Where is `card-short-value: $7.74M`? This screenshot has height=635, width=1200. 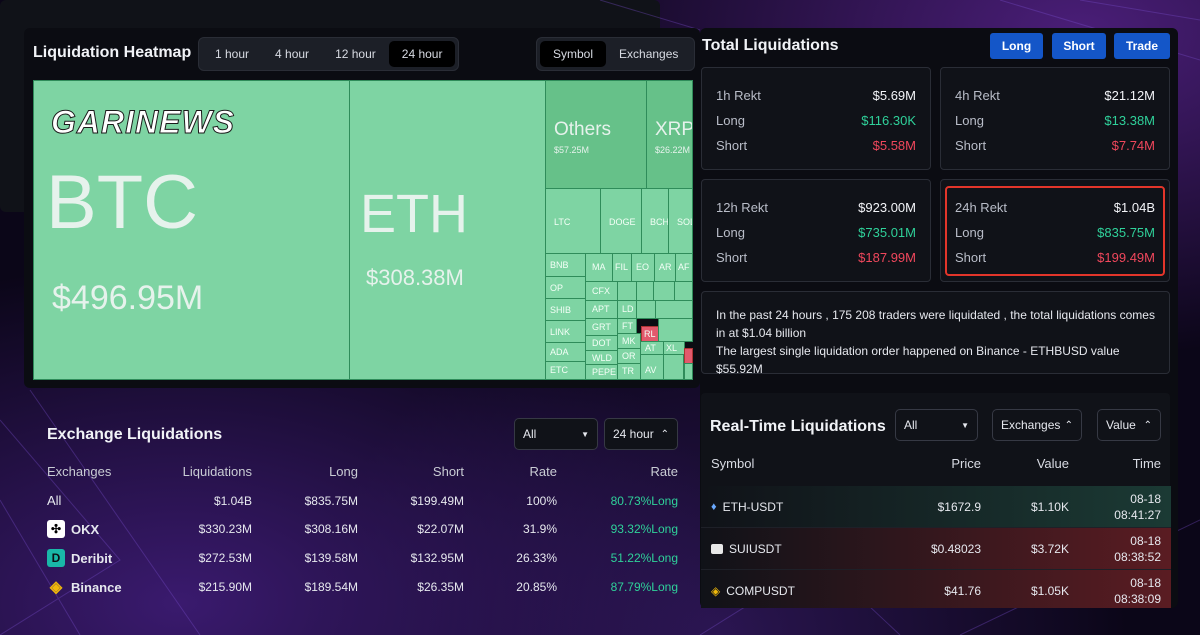 card-short-value: $7.74M is located at coordinates (1133, 145).